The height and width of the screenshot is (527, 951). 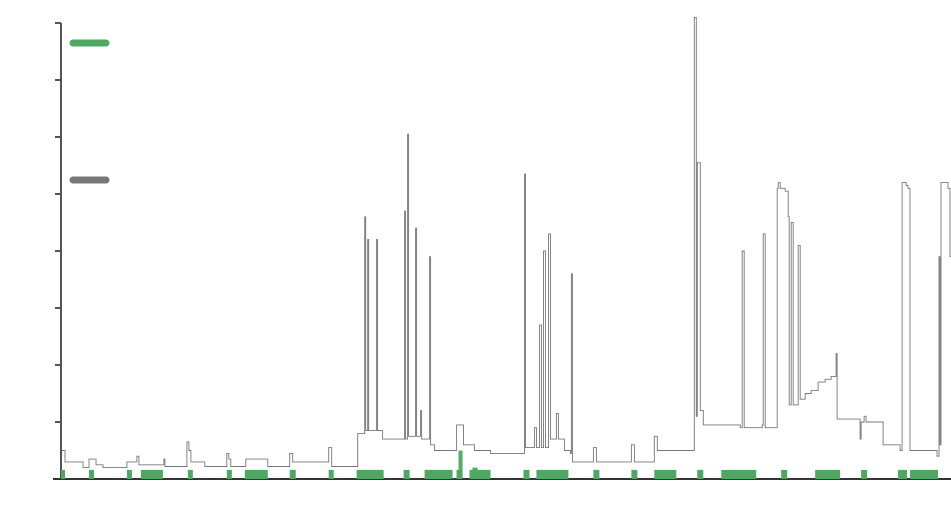 What do you see at coordinates (89, 111) in the screenshot?
I see `legend` at bounding box center [89, 111].